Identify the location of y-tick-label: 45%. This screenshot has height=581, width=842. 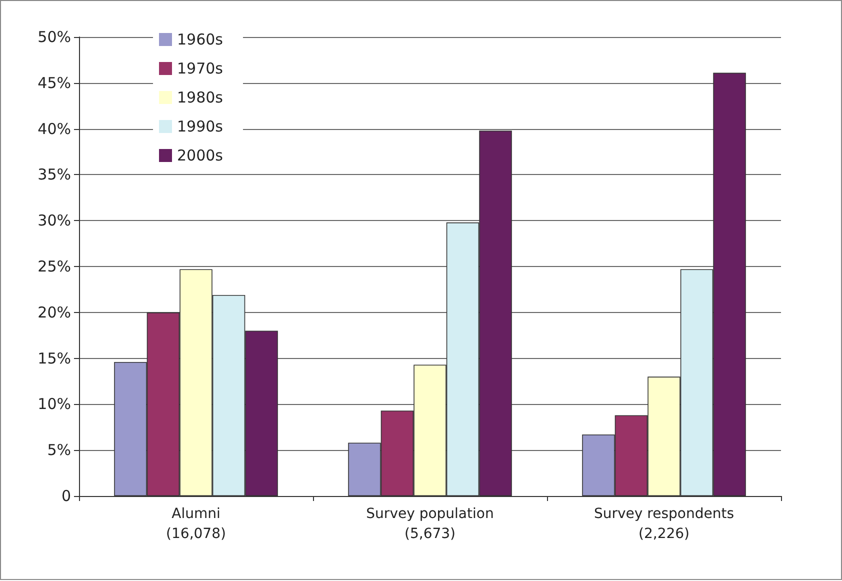
(54, 83).